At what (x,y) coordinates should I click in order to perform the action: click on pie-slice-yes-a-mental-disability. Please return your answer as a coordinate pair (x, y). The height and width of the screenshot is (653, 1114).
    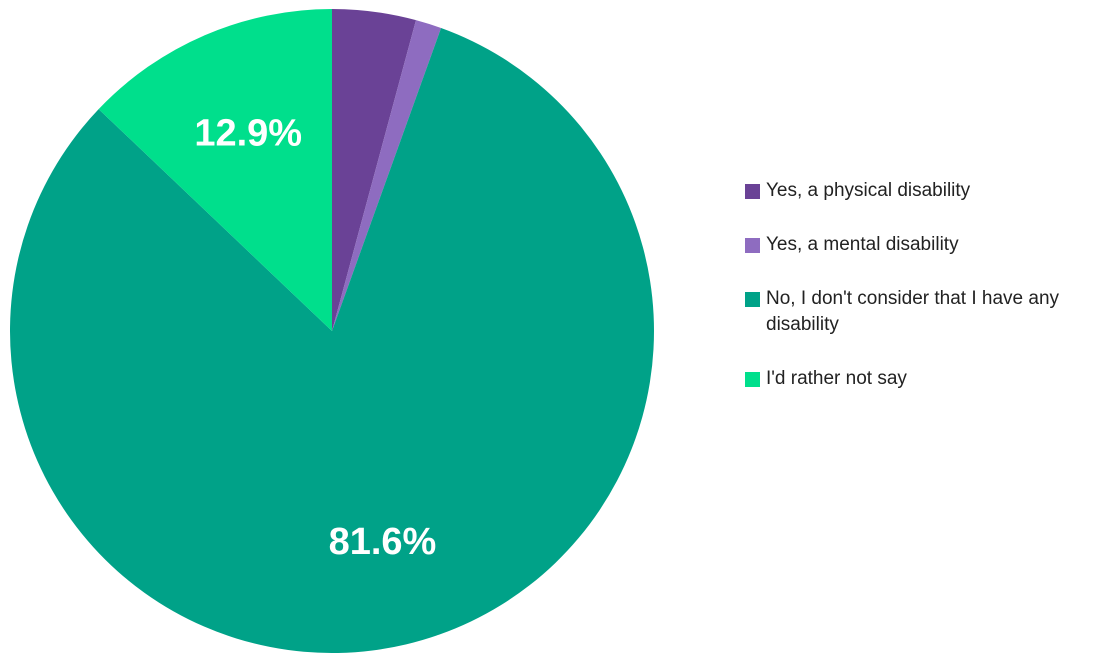
    Looking at the image, I should click on (387, 175).